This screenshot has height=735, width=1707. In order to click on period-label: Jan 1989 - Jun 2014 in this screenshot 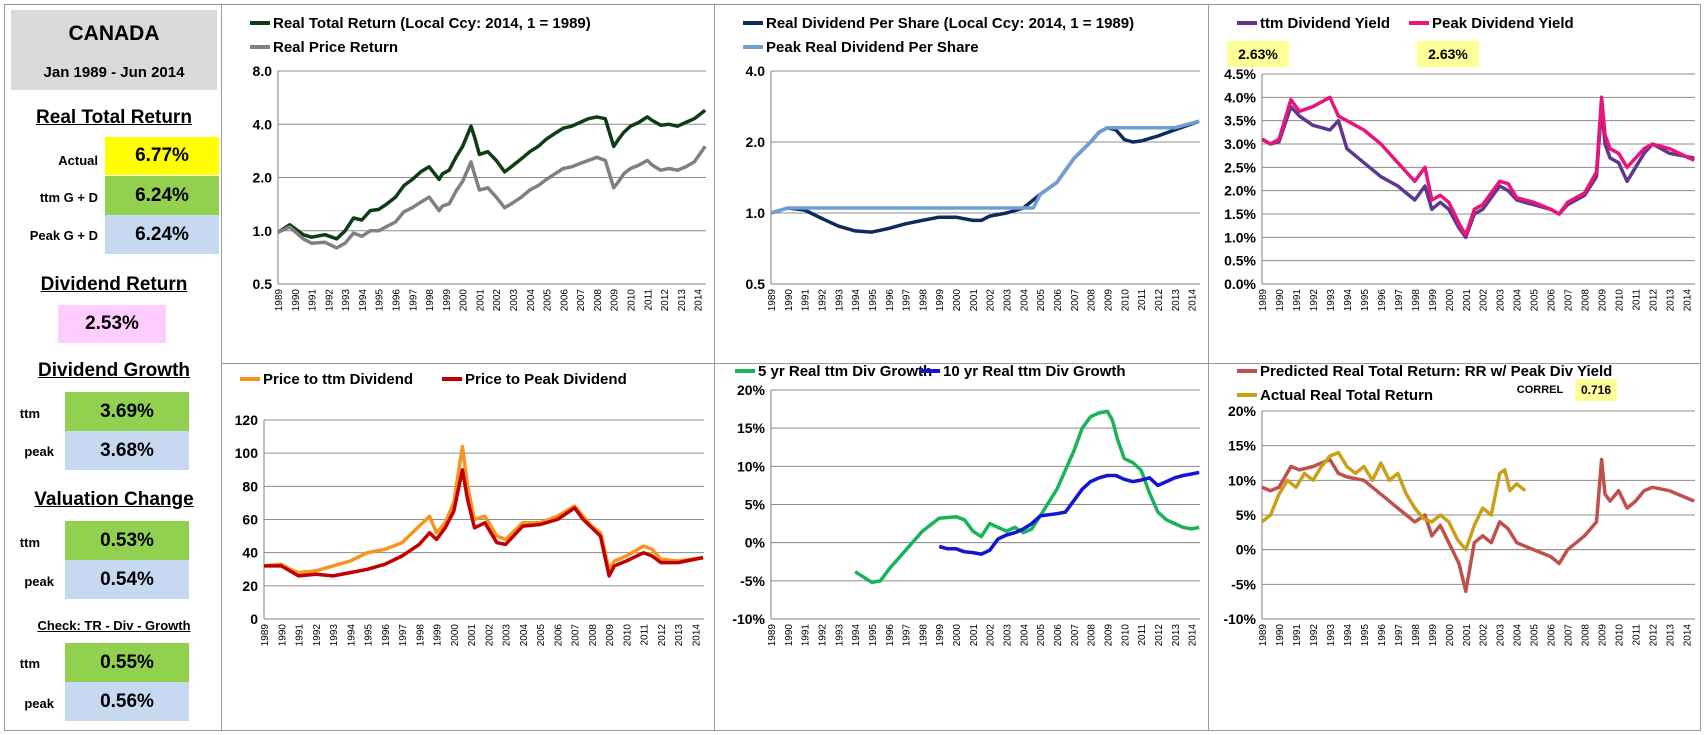, I will do `click(114, 72)`.